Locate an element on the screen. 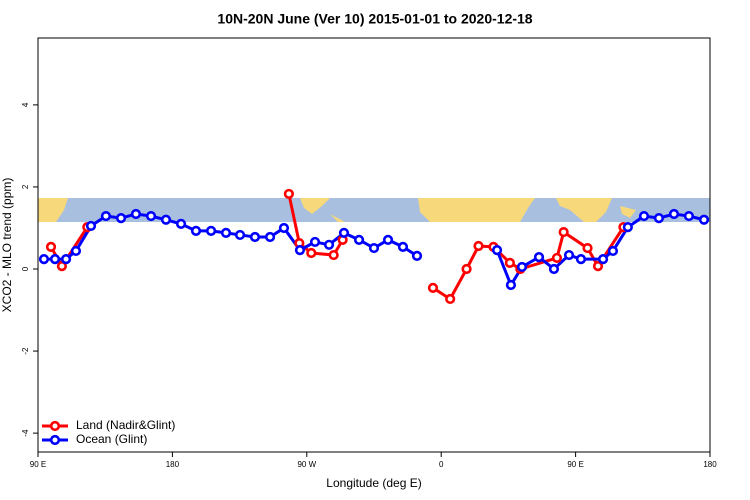  y-tick-label: 4 is located at coordinates (25, 104).